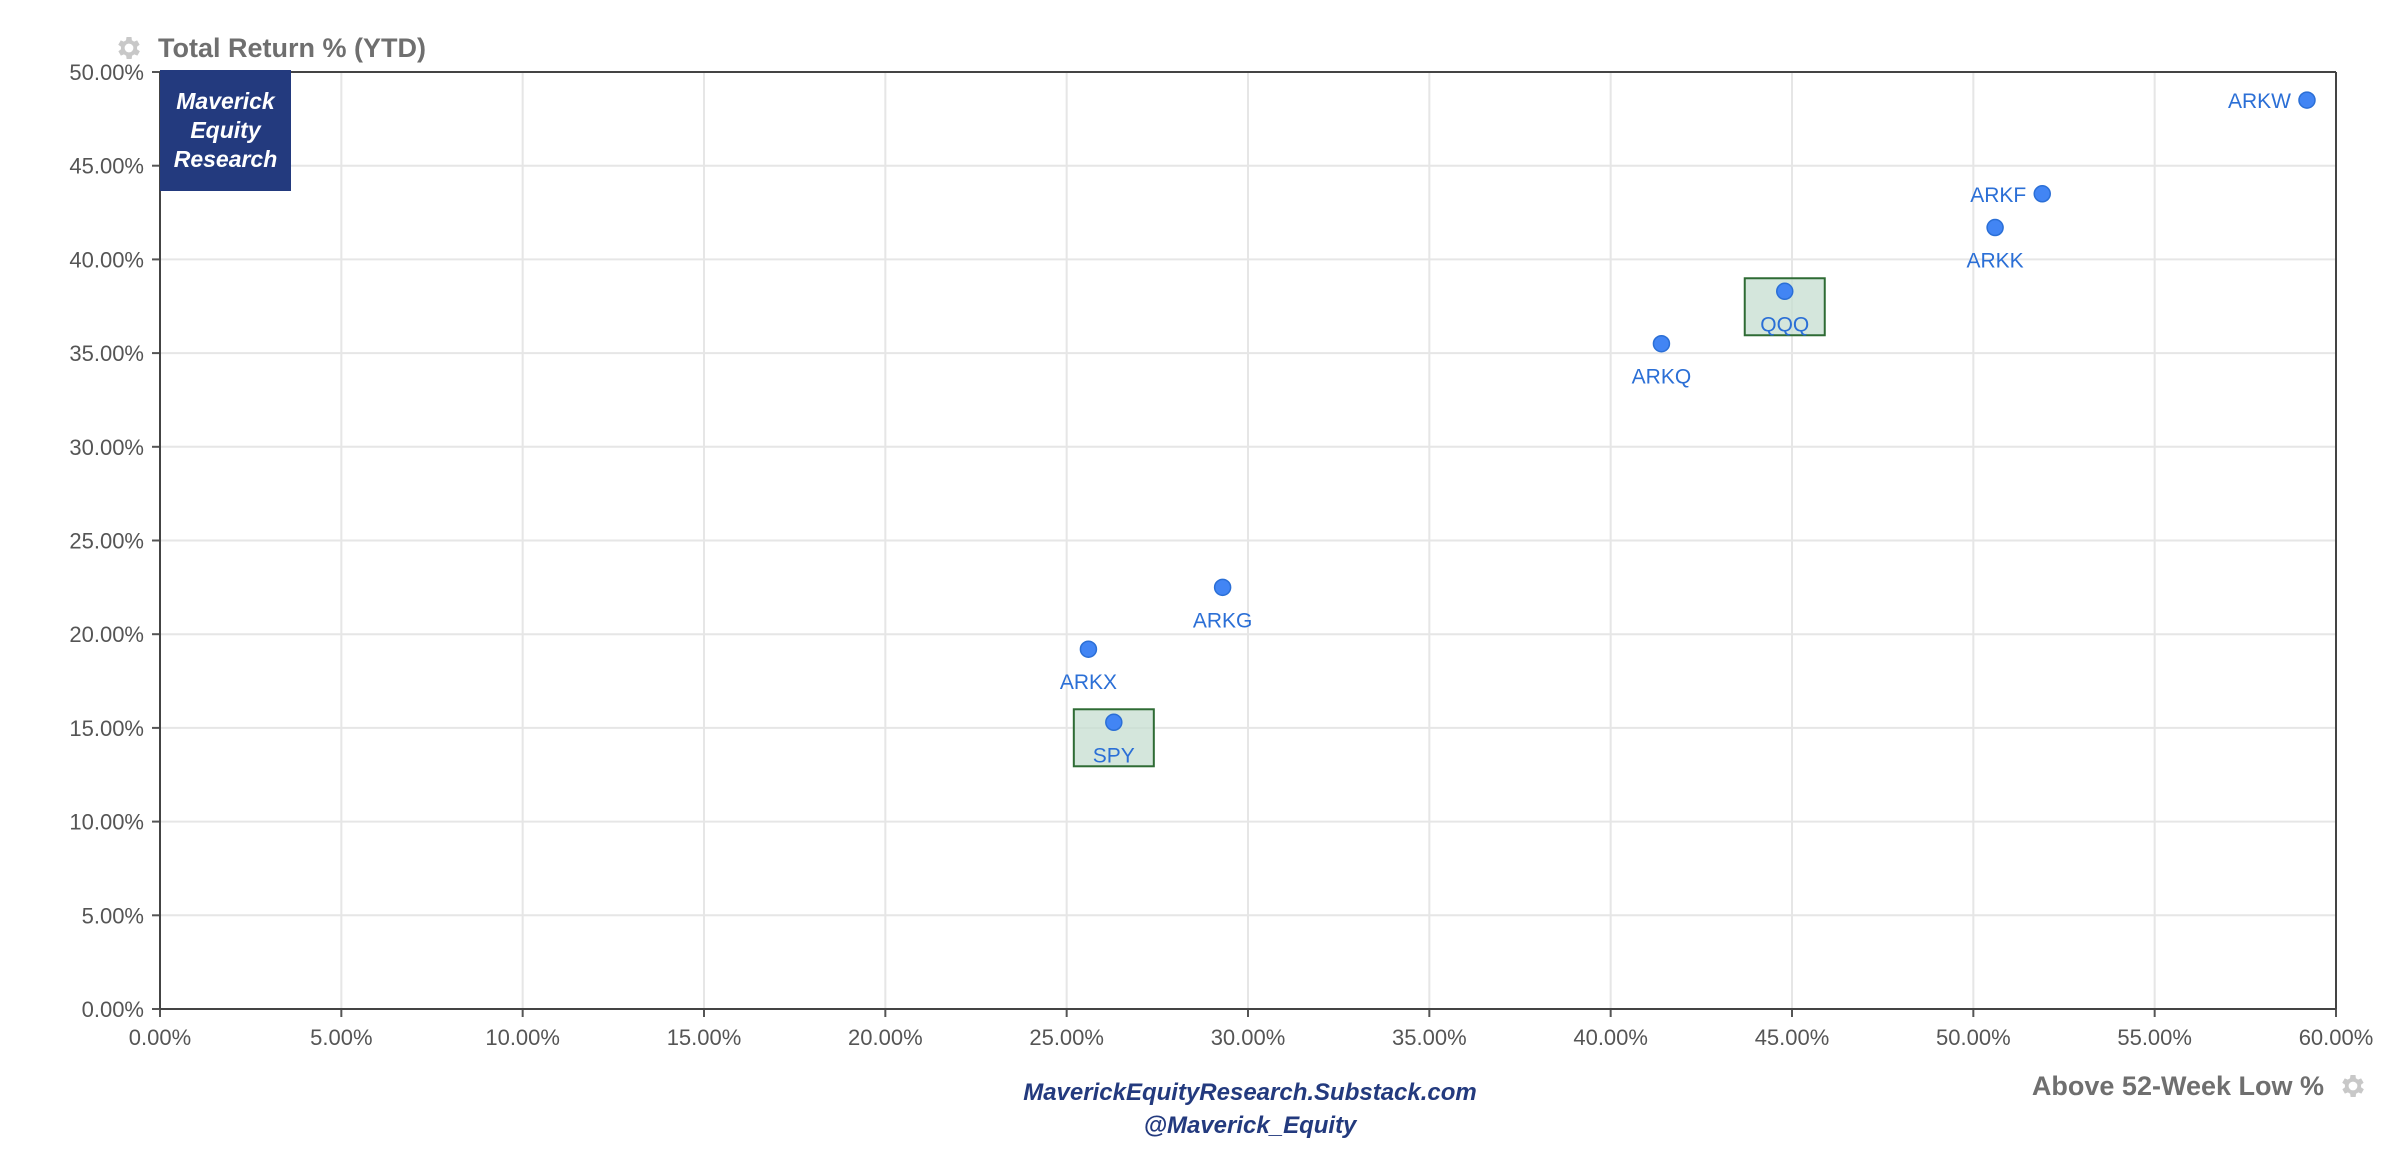  What do you see at coordinates (106, 634) in the screenshot?
I see `y-tick-label: 20.00%` at bounding box center [106, 634].